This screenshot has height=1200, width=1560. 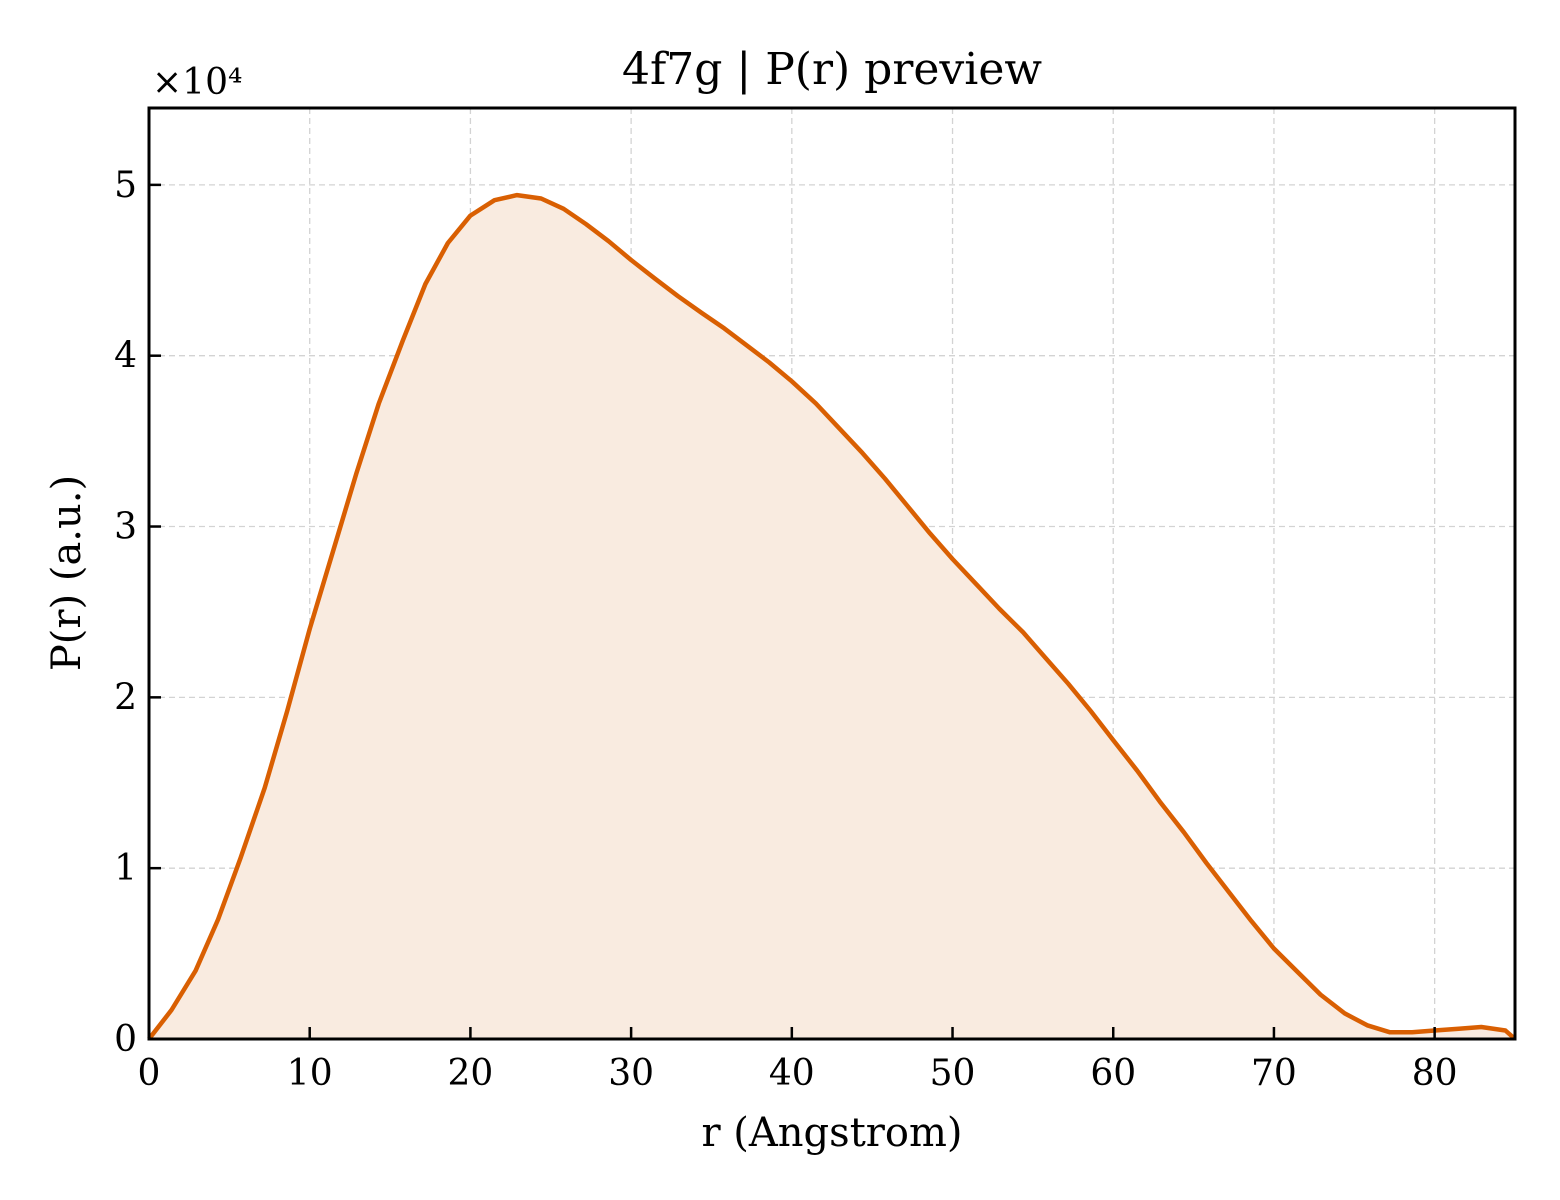 What do you see at coordinates (125, 697) in the screenshot?
I see `y-tick-label: 2` at bounding box center [125, 697].